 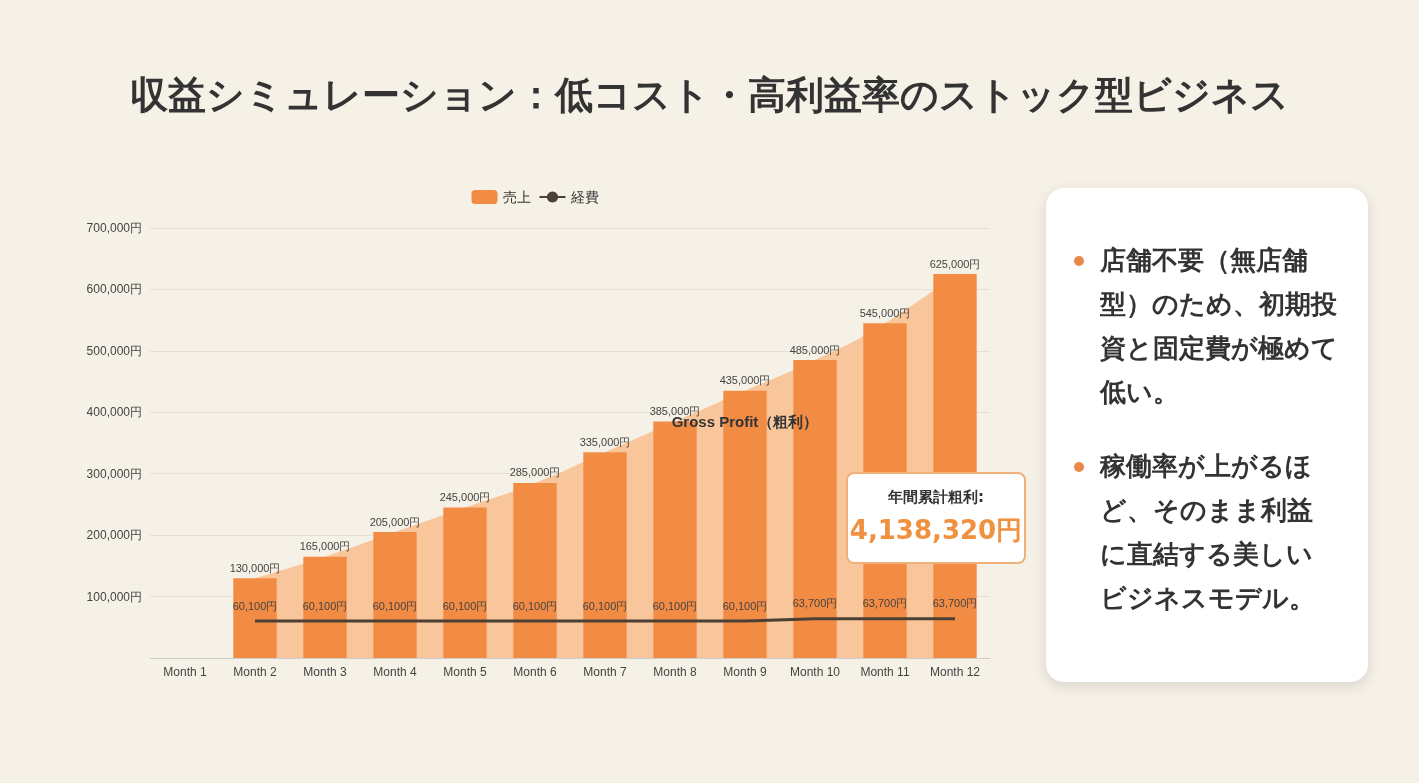 What do you see at coordinates (605, 441) in the screenshot?
I see `data-label: 335,000円` at bounding box center [605, 441].